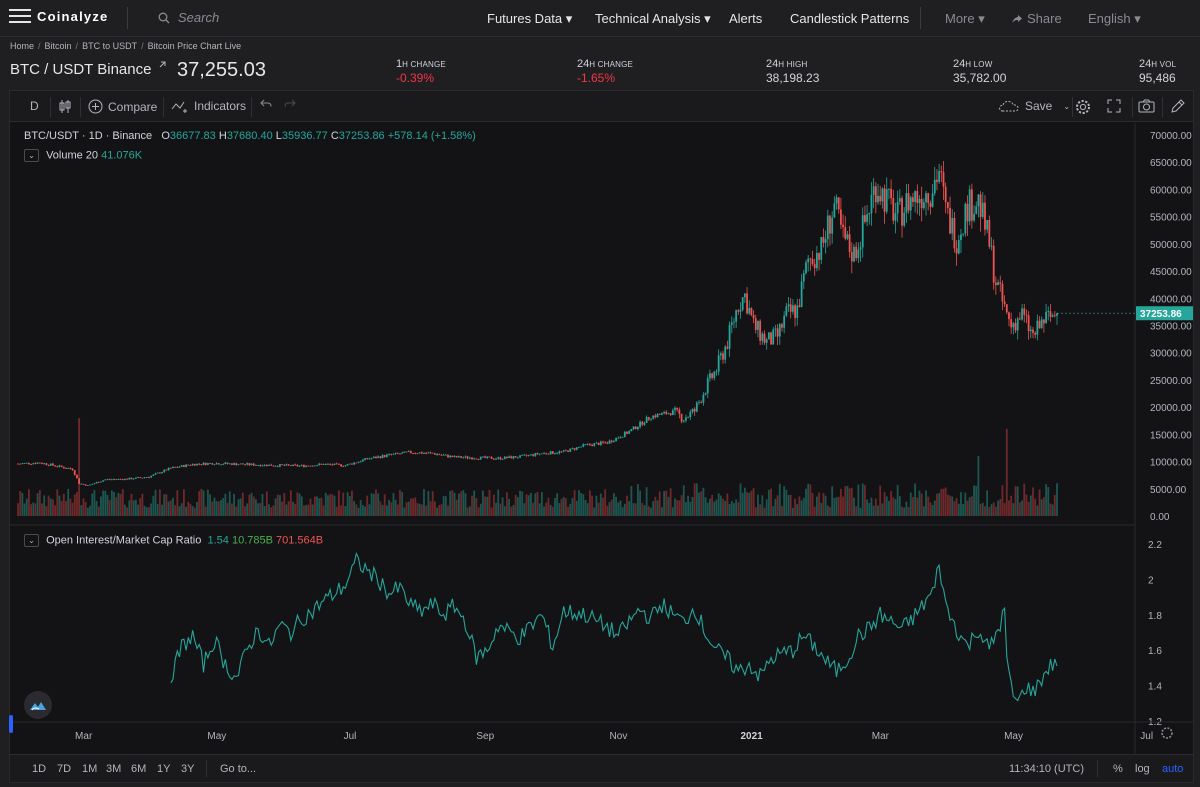  I want to click on save-dropdown-icon: ⌄, so click(1067, 106).